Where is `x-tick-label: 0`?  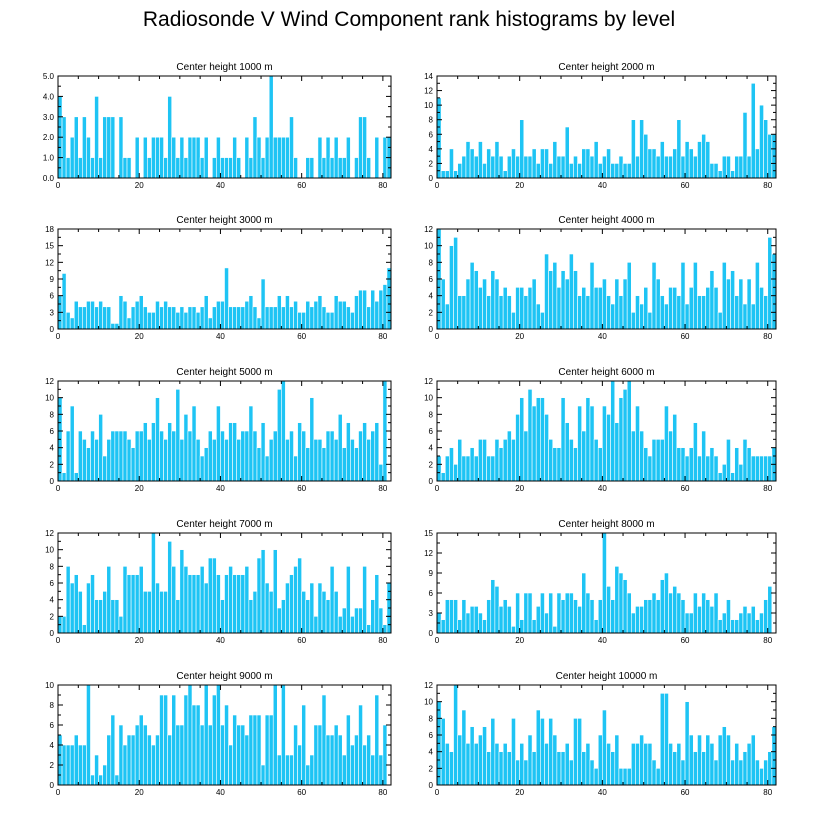
x-tick-label: 0 is located at coordinates (58, 792).